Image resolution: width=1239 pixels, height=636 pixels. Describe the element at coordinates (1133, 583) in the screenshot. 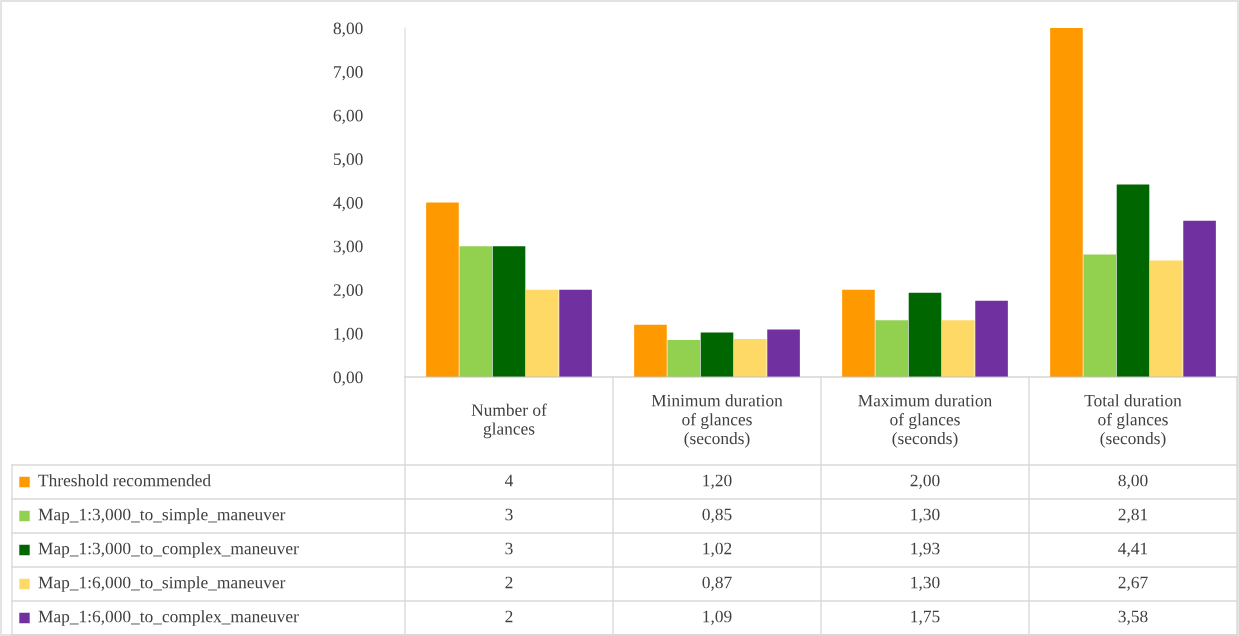

I see `data-label: 2,67` at that location.